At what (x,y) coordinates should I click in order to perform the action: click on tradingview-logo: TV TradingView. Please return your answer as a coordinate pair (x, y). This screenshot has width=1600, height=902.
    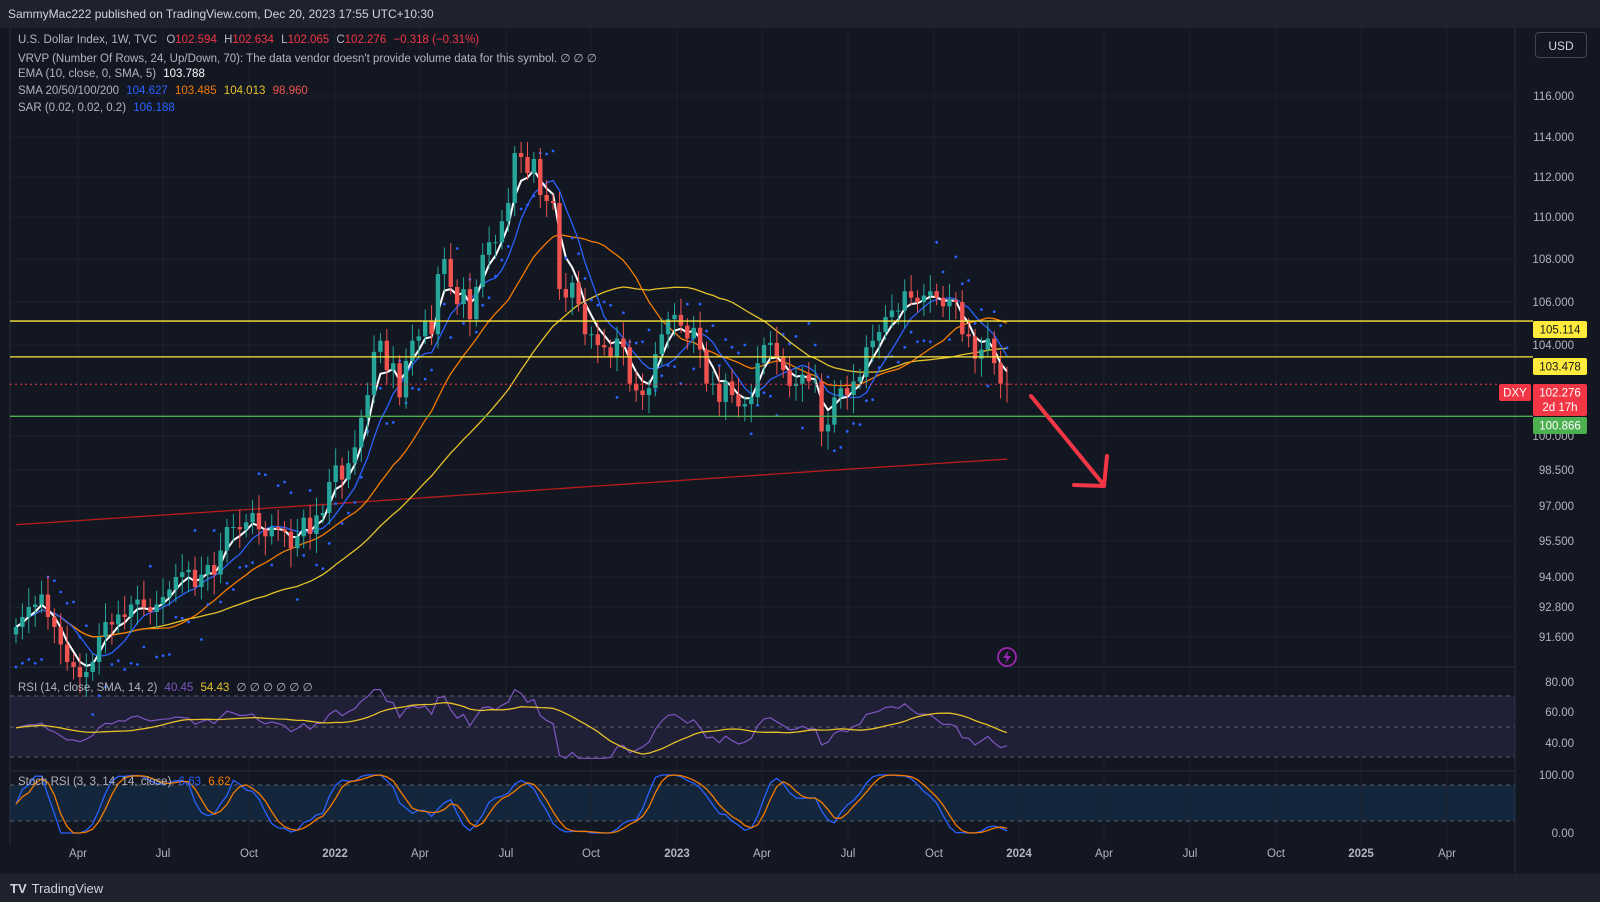
    Looking at the image, I should click on (56, 888).